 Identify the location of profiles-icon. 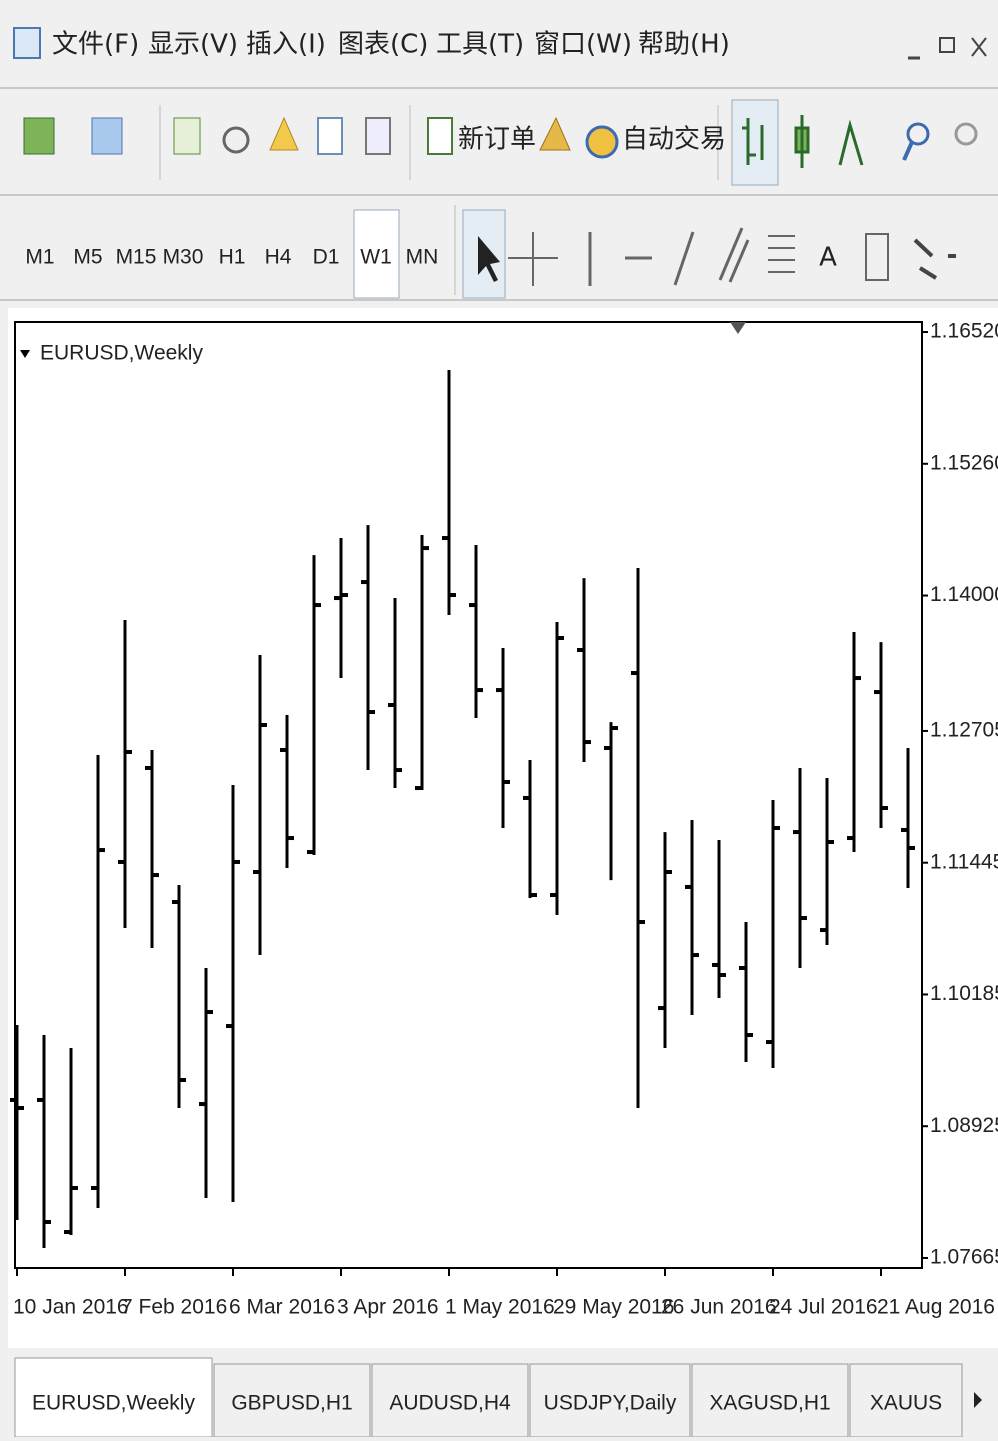
(107, 136).